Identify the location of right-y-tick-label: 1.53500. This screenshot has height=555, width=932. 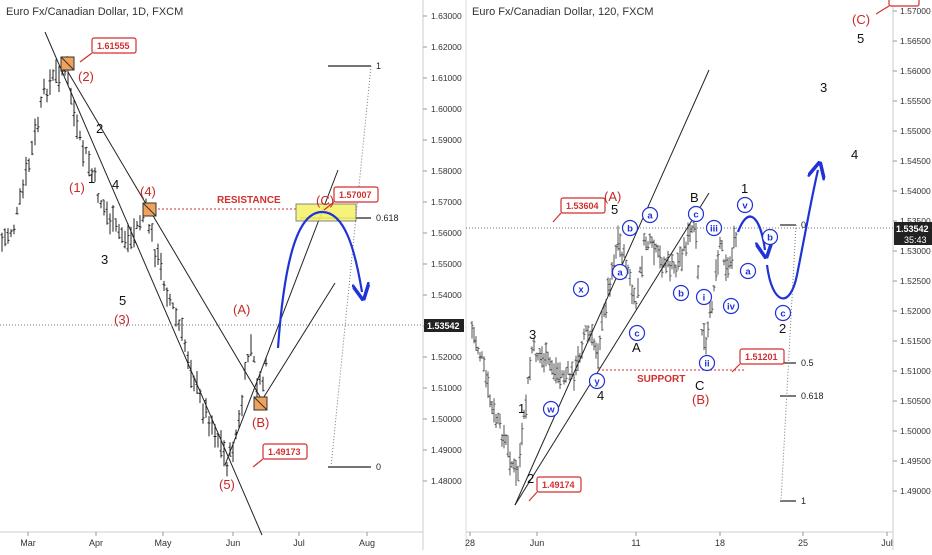
(915, 221).